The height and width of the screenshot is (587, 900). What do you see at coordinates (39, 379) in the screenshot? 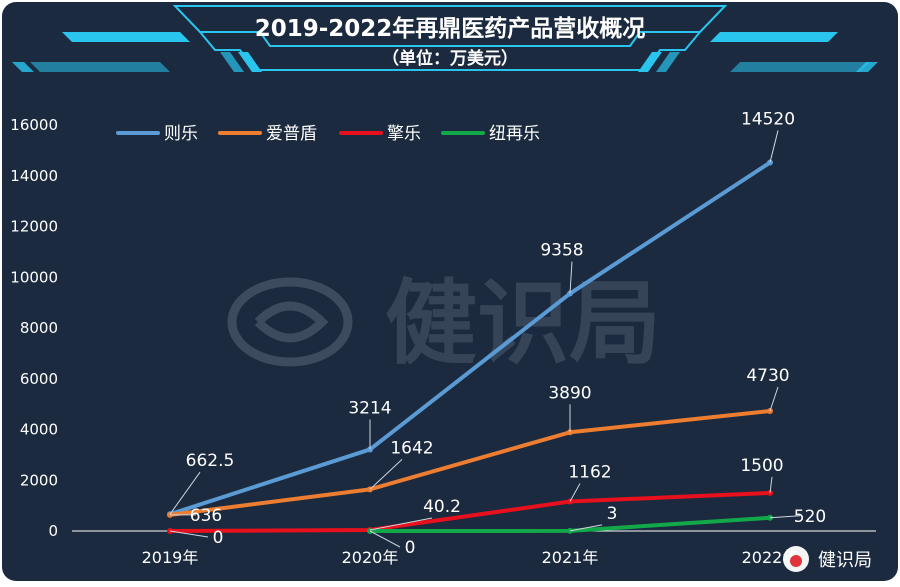
I see `y-tick-label: 6000` at bounding box center [39, 379].